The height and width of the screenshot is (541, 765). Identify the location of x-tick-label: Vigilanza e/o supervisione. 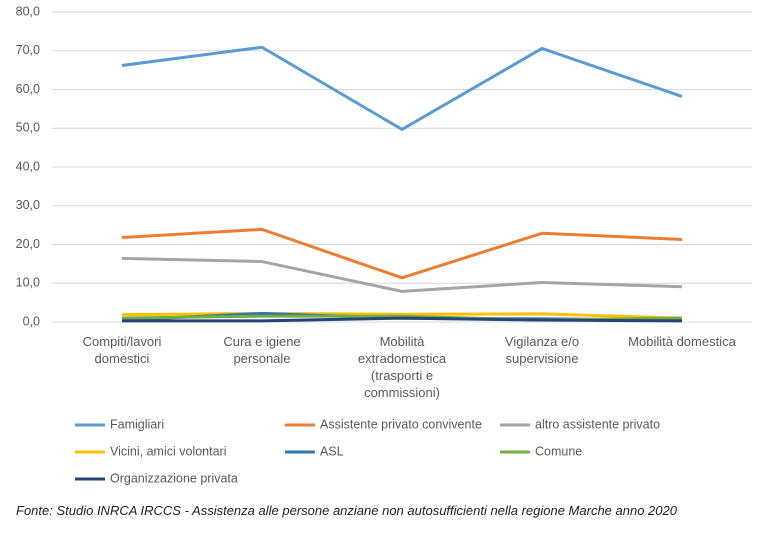
(542, 350).